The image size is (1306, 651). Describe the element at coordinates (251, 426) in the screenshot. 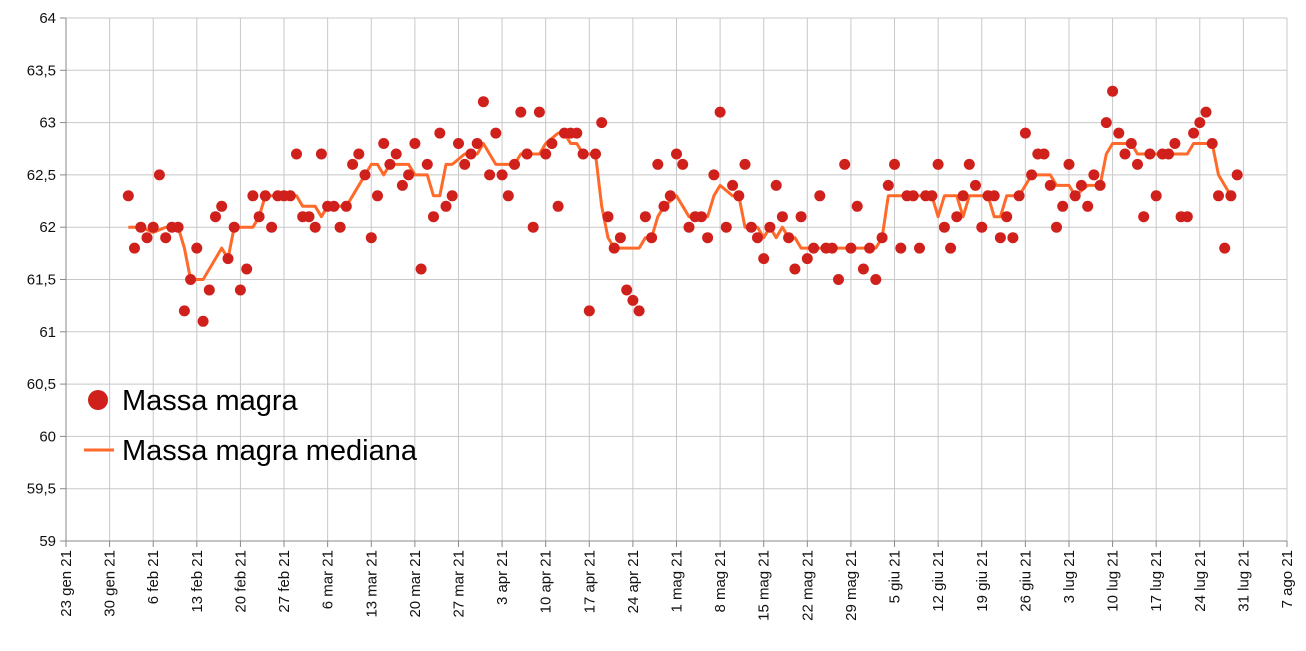

I see `legend: Massa magra Massa magra mediana` at that location.